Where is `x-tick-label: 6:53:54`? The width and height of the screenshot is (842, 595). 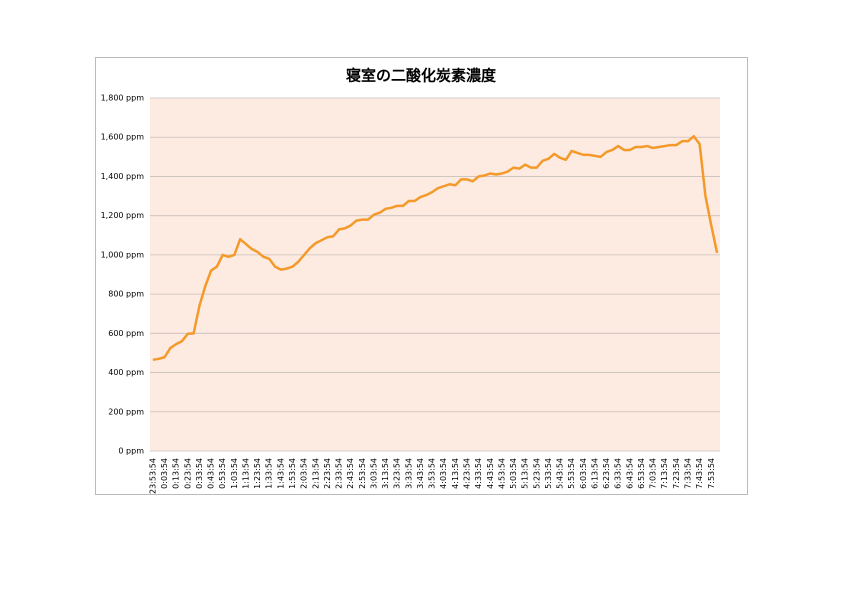 x-tick-label: 6:53:54 is located at coordinates (641, 473).